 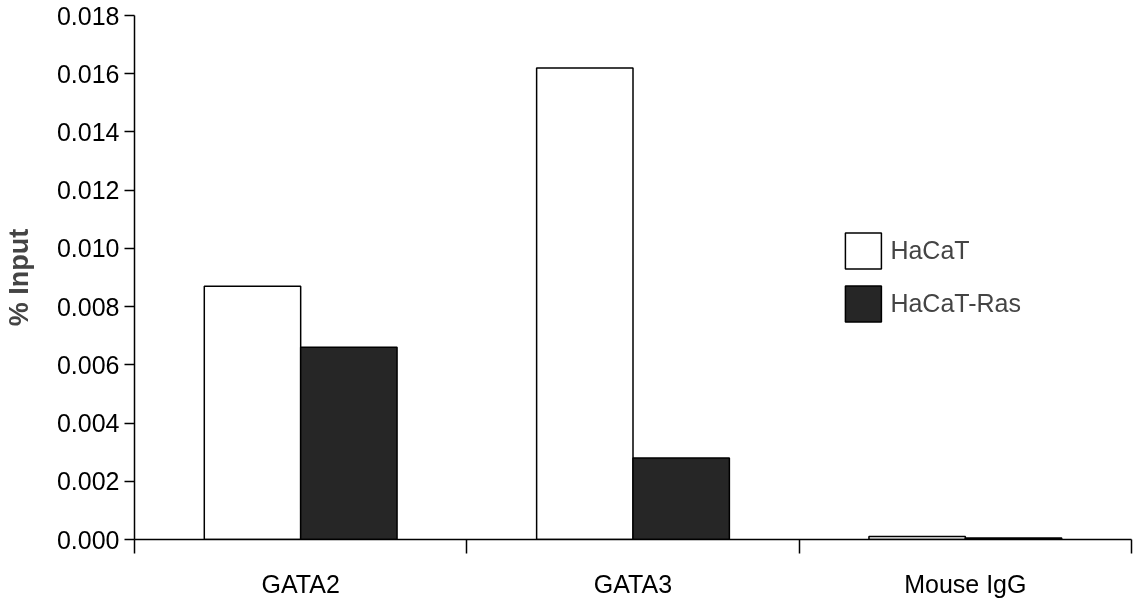 I want to click on x-tick-label: GATA2, so click(x=300, y=583).